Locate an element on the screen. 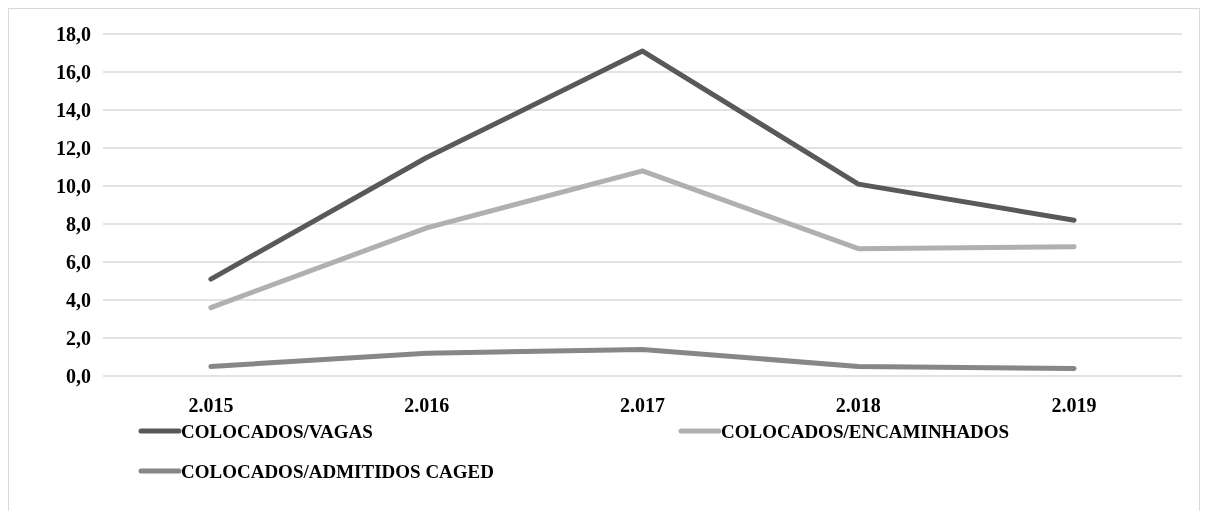 The height and width of the screenshot is (519, 1208). y-tick-label: 6,0 is located at coordinates (78, 262).